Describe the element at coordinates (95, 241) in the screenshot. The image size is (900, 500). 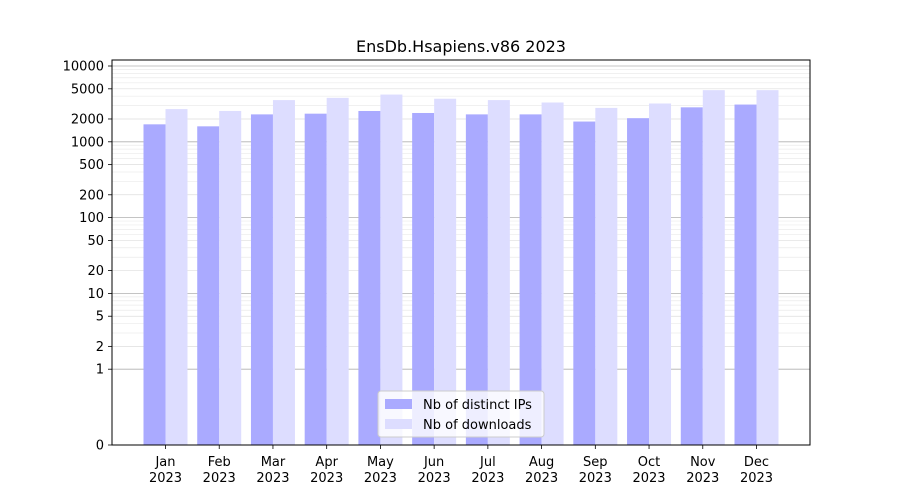
I see `y-tick-label: 50` at that location.